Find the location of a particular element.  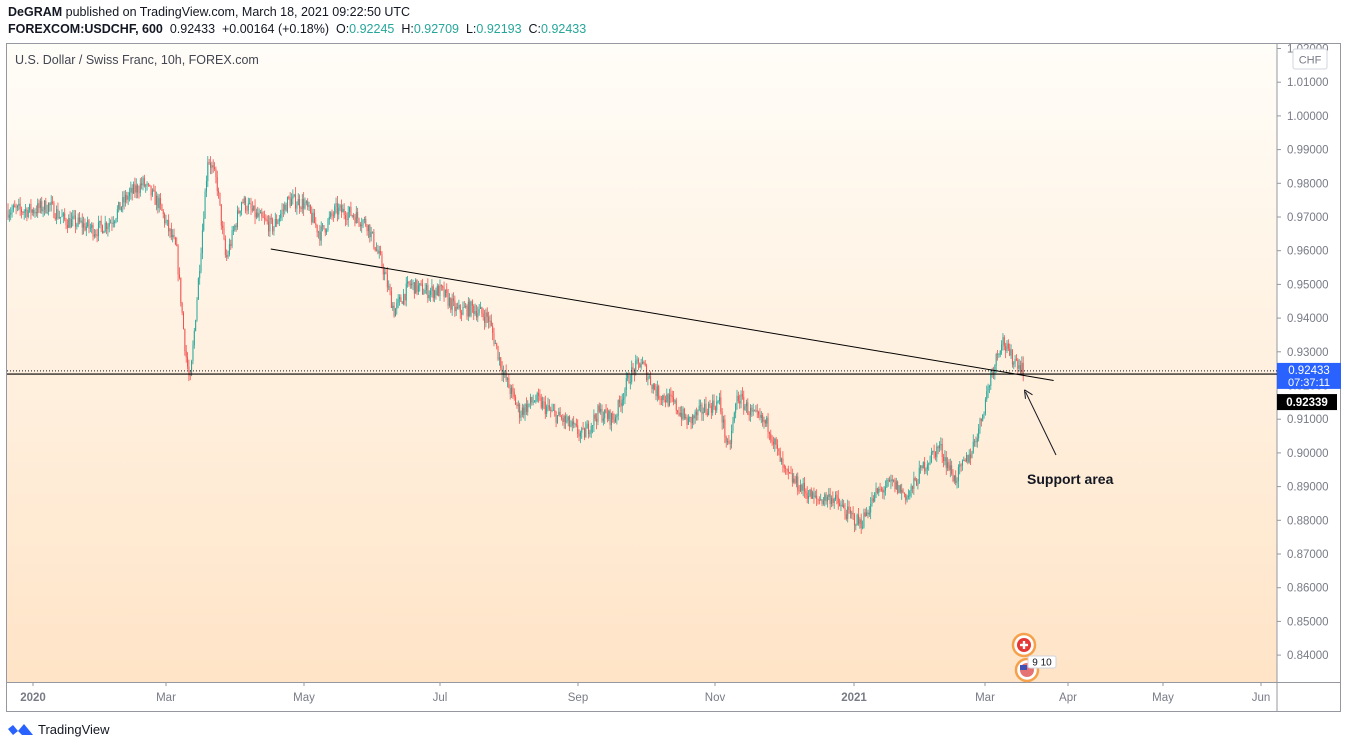

currency-box is located at coordinates (1310, 59).